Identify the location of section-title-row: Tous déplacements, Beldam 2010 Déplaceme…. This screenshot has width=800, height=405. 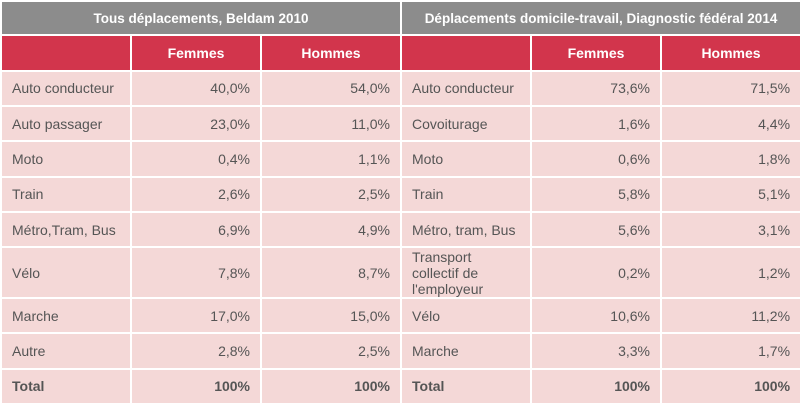
(401, 18).